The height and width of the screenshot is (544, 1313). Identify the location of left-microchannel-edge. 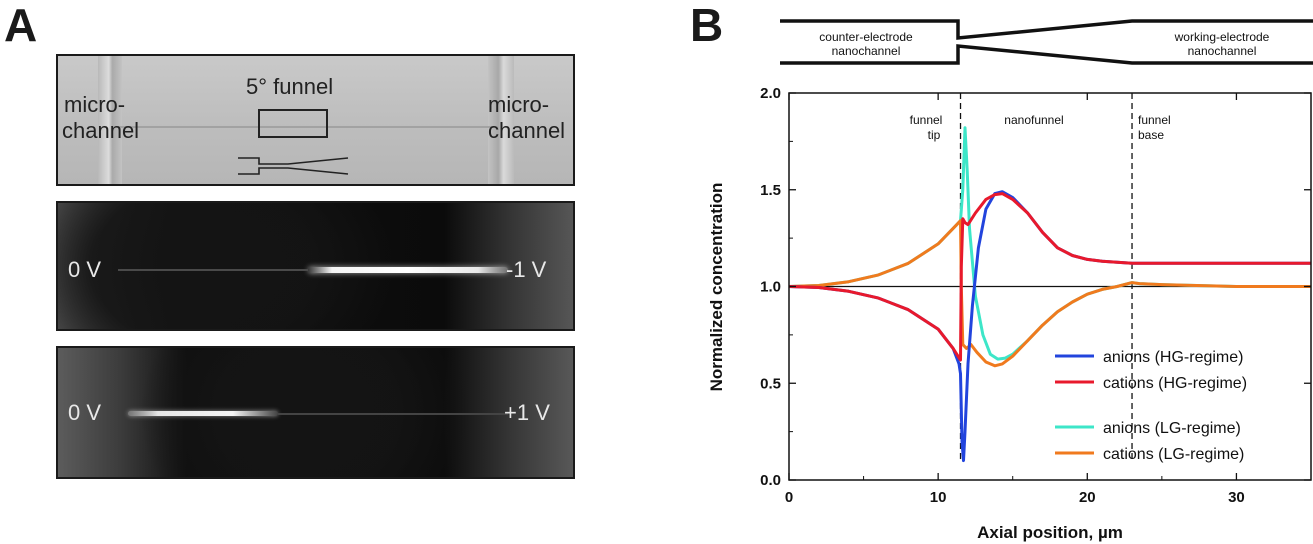
(110, 120).